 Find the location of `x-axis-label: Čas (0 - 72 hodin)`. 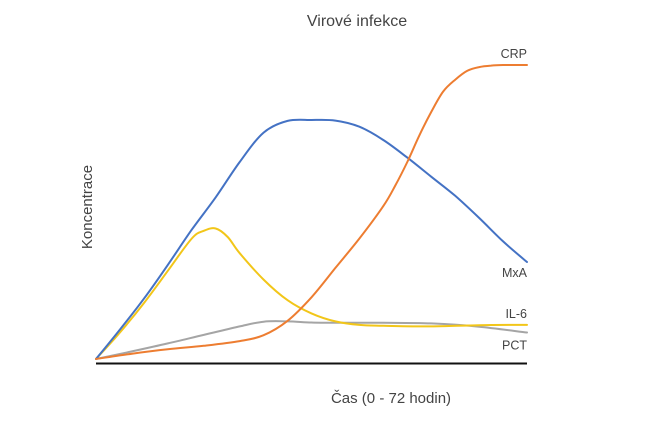

x-axis-label: Čas (0 - 72 hodin) is located at coordinates (391, 398).